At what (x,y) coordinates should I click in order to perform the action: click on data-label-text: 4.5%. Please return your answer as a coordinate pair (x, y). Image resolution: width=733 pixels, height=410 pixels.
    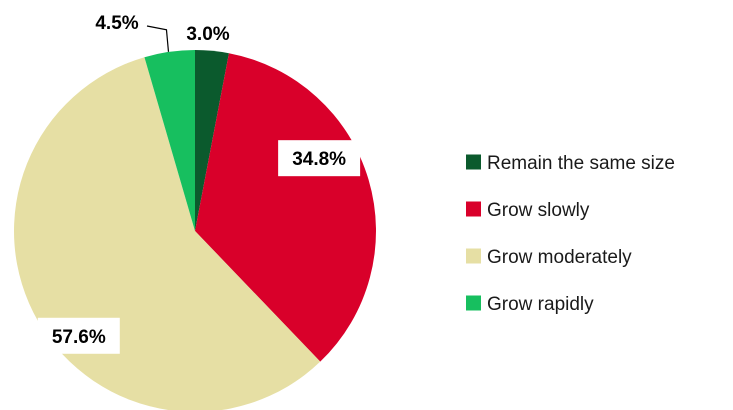
    Looking at the image, I should click on (116, 23).